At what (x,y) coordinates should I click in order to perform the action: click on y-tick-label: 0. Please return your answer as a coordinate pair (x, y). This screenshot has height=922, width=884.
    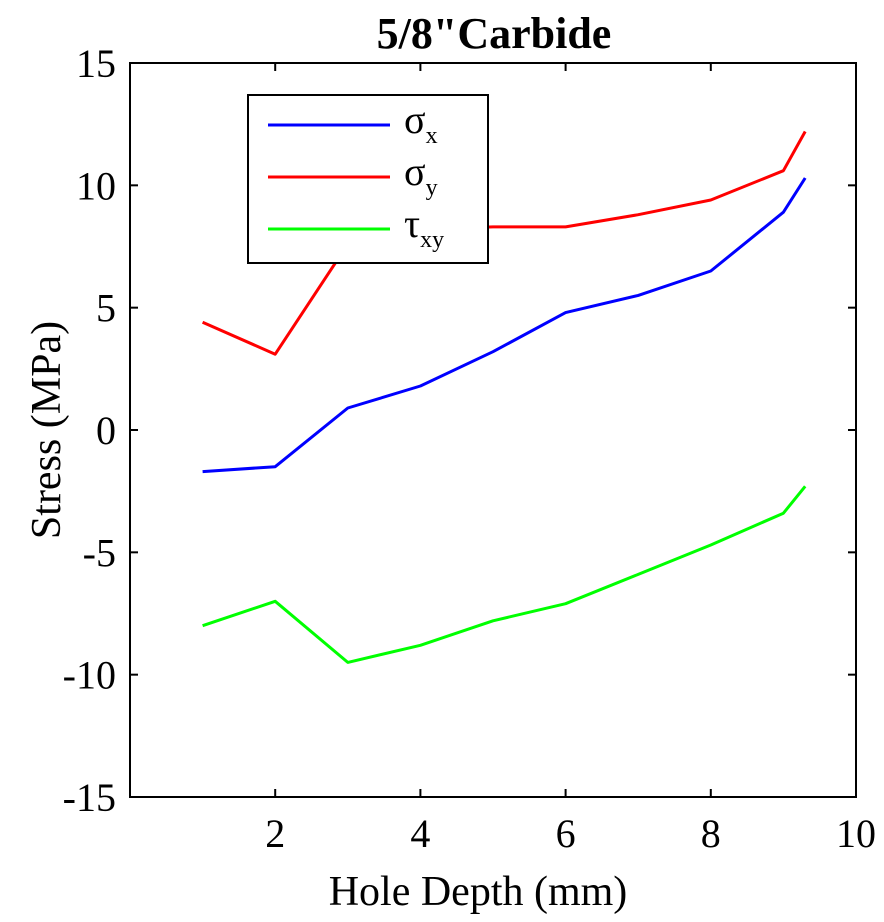
    Looking at the image, I should click on (106, 430).